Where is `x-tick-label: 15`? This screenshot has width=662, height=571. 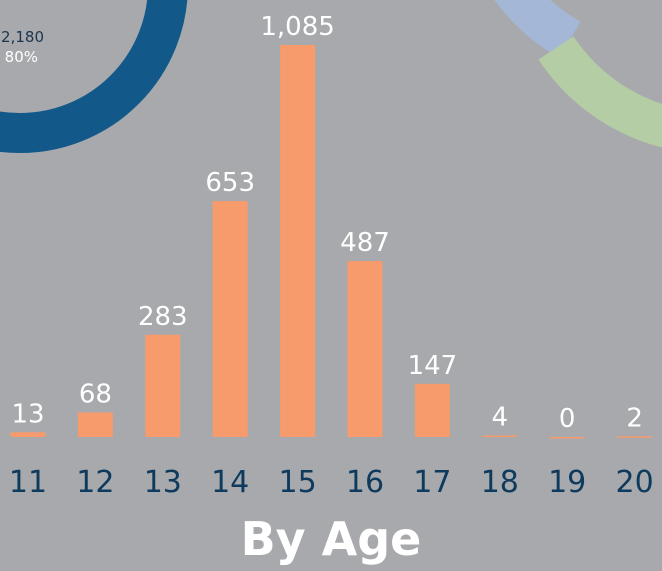 x-tick-label: 15 is located at coordinates (298, 482).